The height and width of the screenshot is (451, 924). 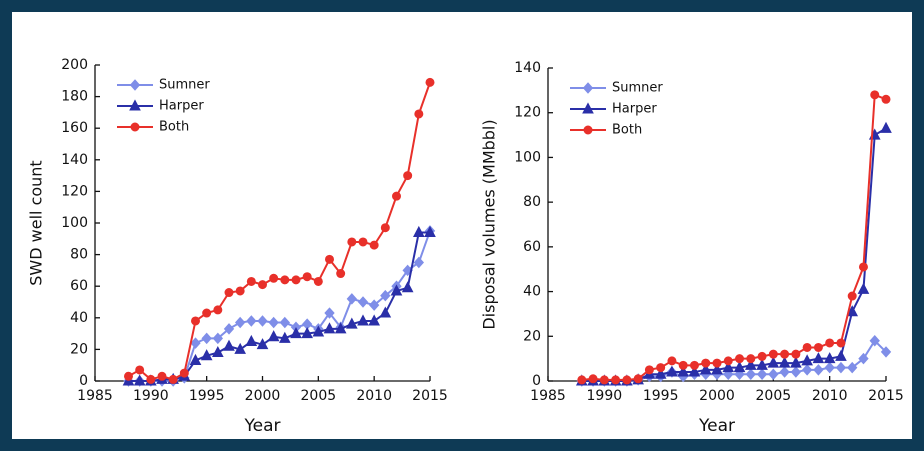 What do you see at coordinates (532, 202) in the screenshot?
I see `y-tick-label: 80` at bounding box center [532, 202].